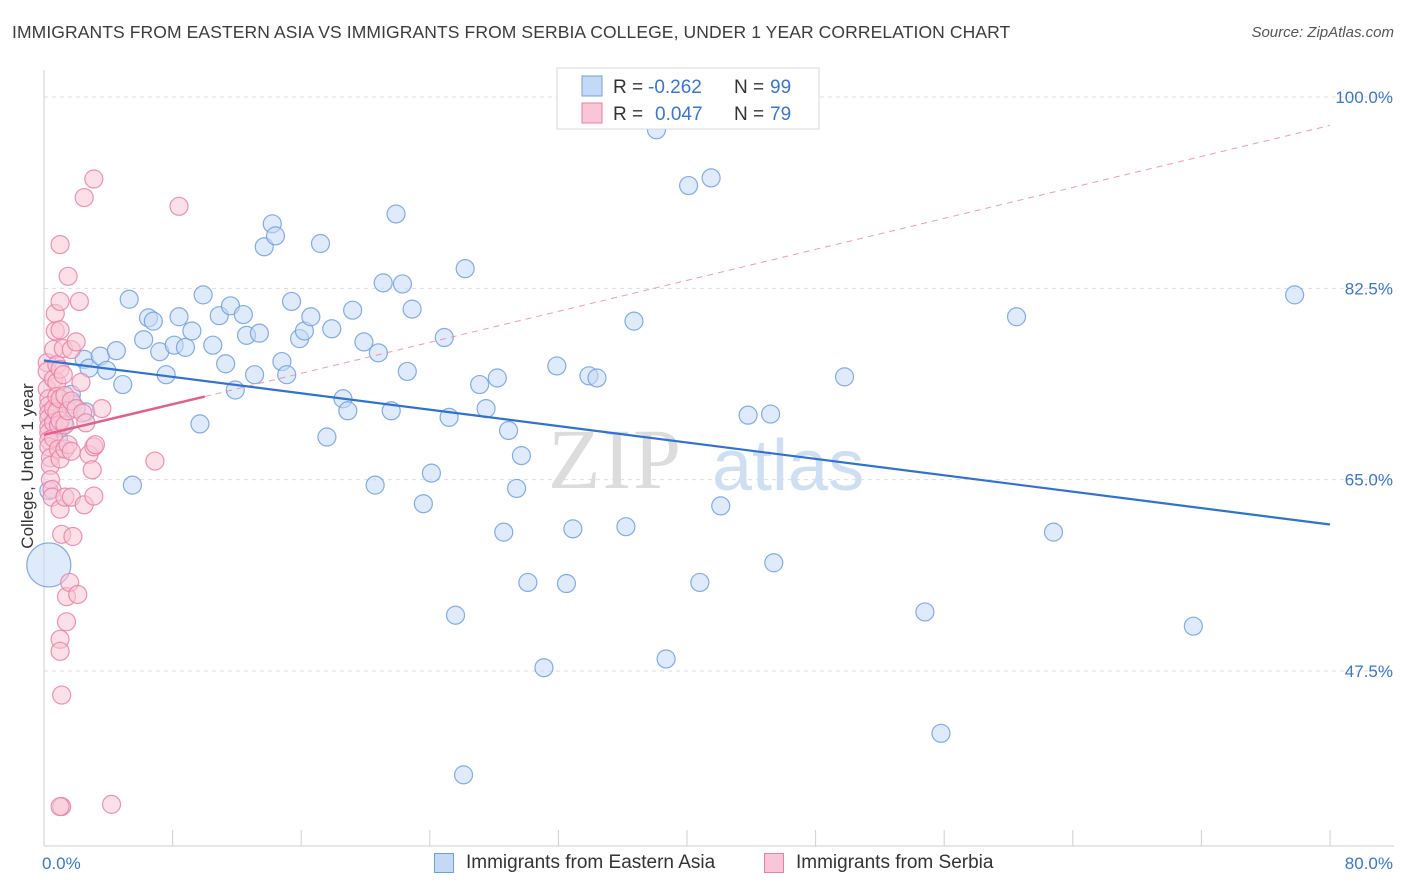 The height and width of the screenshot is (892, 1406). What do you see at coordinates (592, 113) in the screenshot?
I see `legend-swatch-pink` at bounding box center [592, 113].